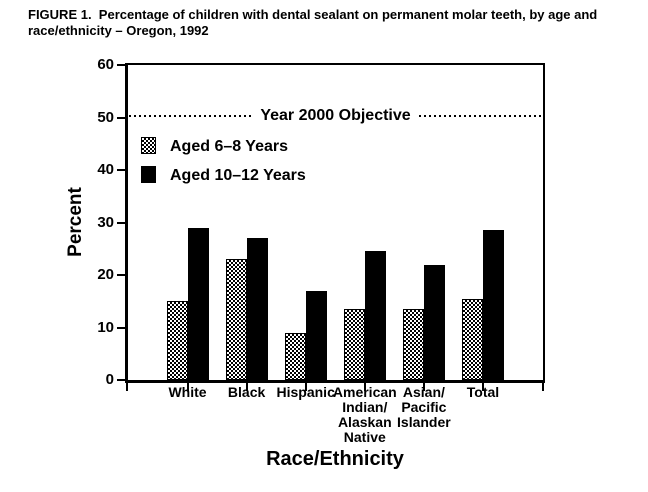 This screenshot has width=648, height=492. What do you see at coordinates (105, 117) in the screenshot?
I see `y-tick-label: 50` at bounding box center [105, 117].